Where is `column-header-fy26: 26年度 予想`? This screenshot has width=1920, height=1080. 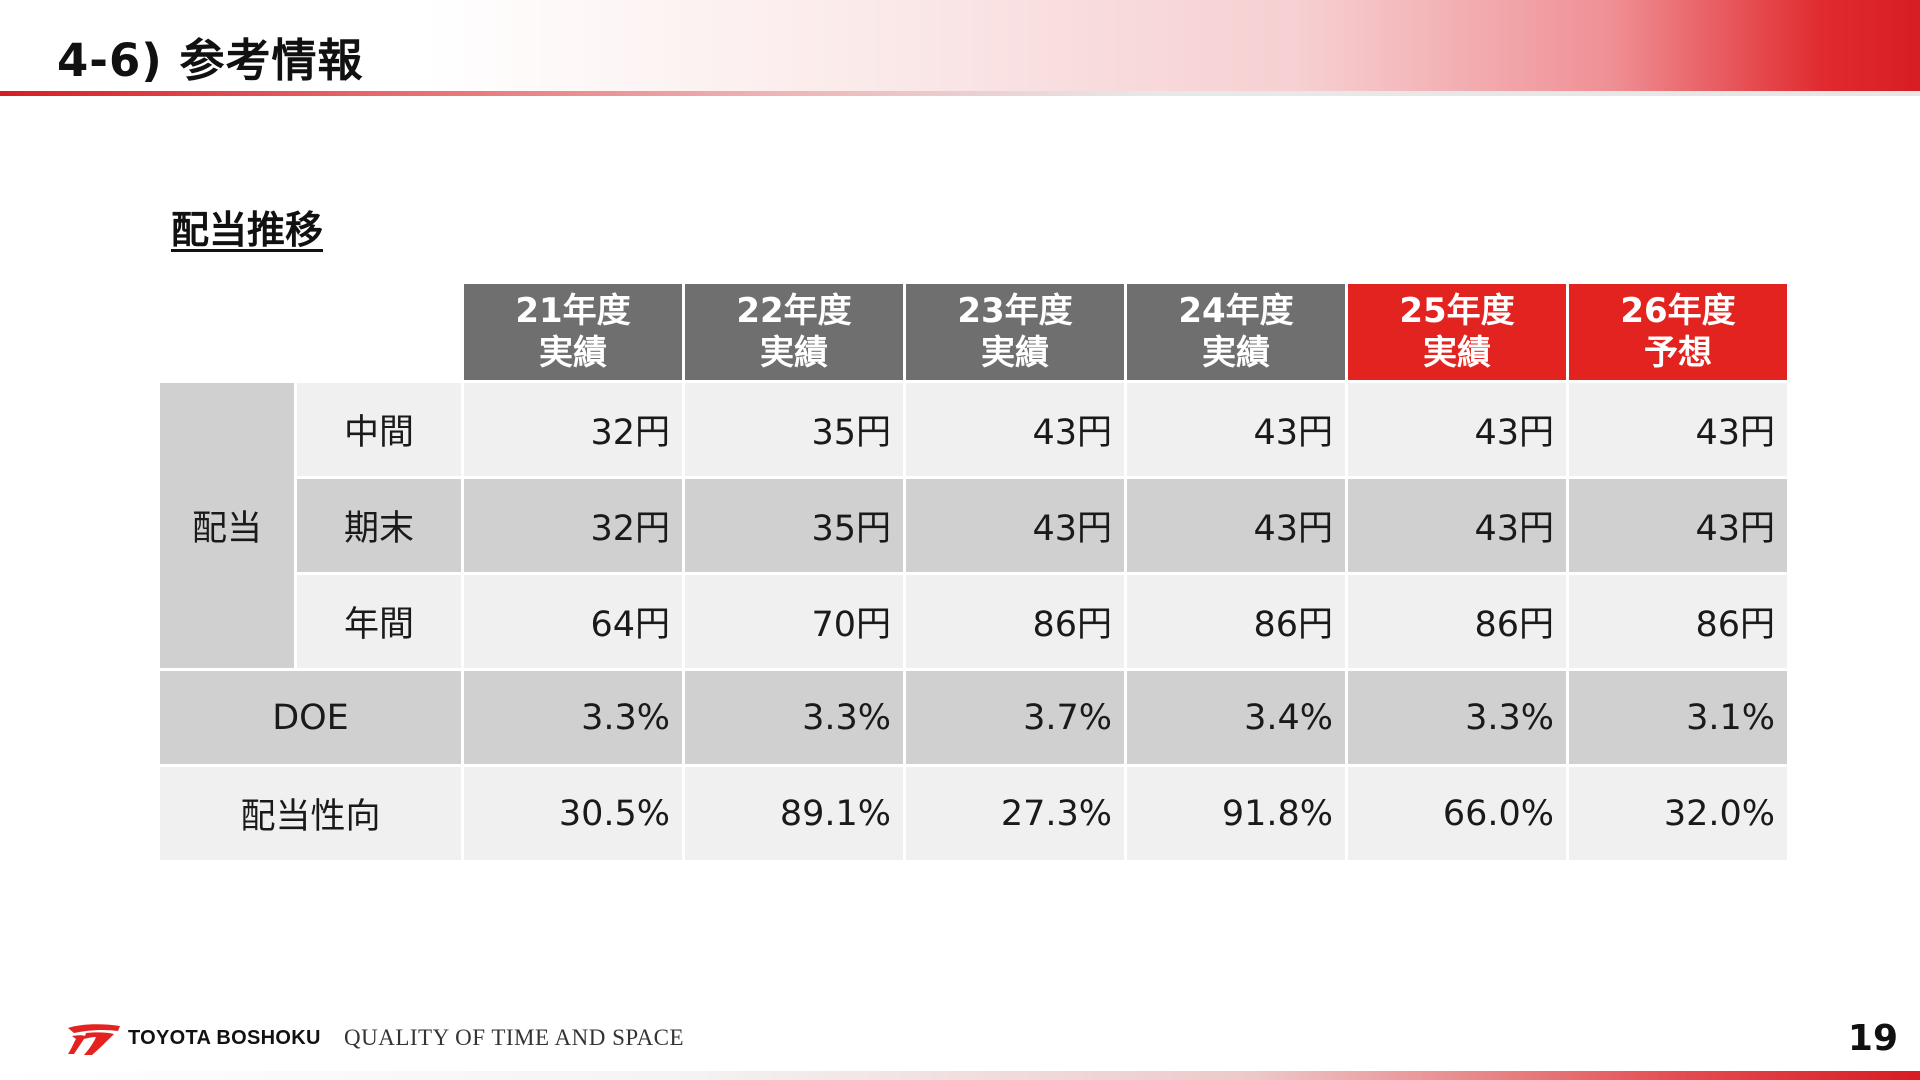
column-header-fy26: 26年度 予想 is located at coordinates (1678, 332).